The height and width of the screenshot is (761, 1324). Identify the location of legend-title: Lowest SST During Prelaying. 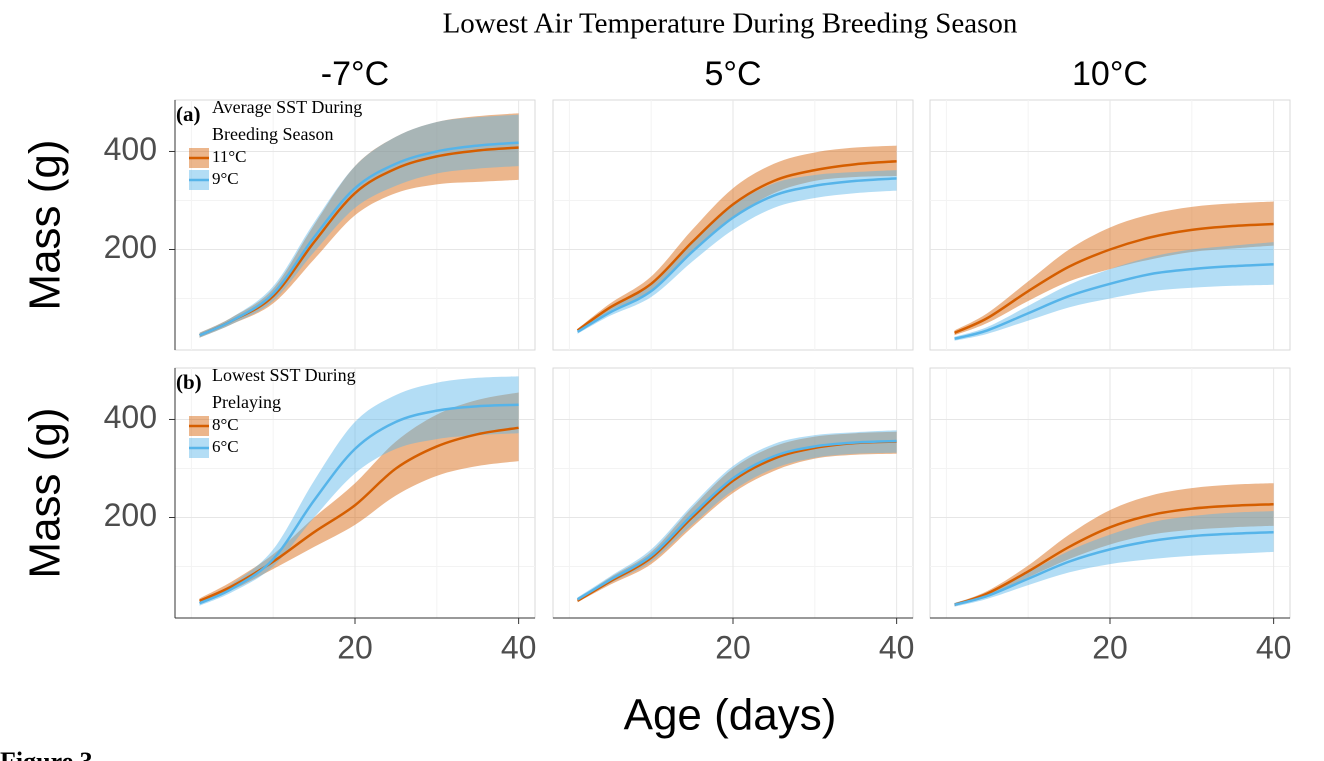
(284, 388).